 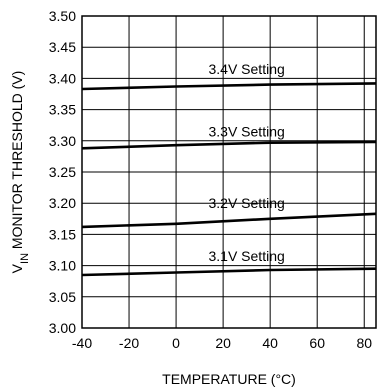 I want to click on x-tick-labels: -40 -20 0 20 40 60 80, so click(x=222, y=343).